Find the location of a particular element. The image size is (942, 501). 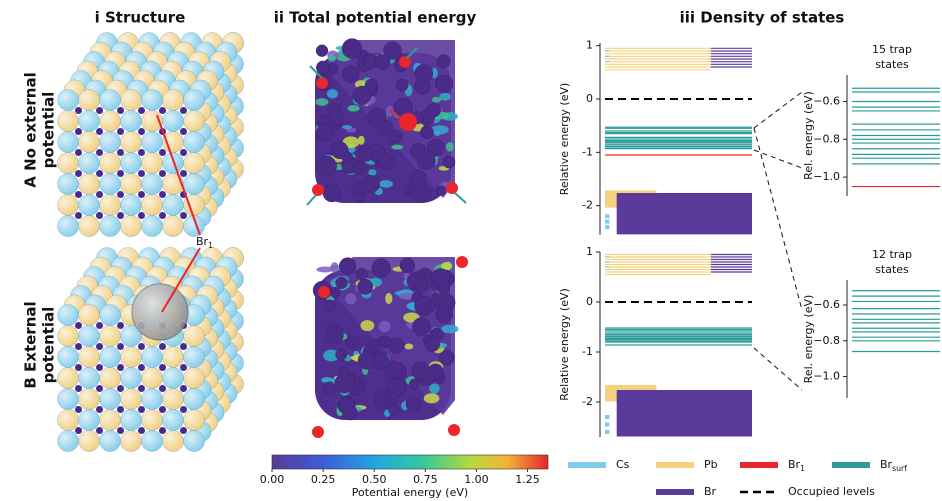

y-tick-label: −1.0 is located at coordinates (826, 176).